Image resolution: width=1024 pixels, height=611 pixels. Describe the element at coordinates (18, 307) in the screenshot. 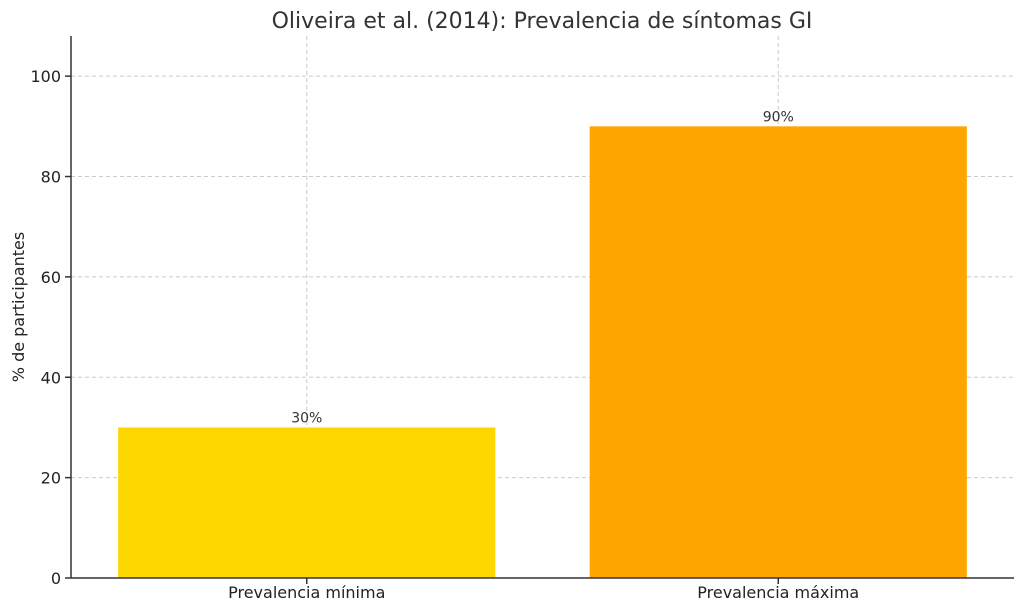

I see `y-axis-label: % de participantes` at that location.